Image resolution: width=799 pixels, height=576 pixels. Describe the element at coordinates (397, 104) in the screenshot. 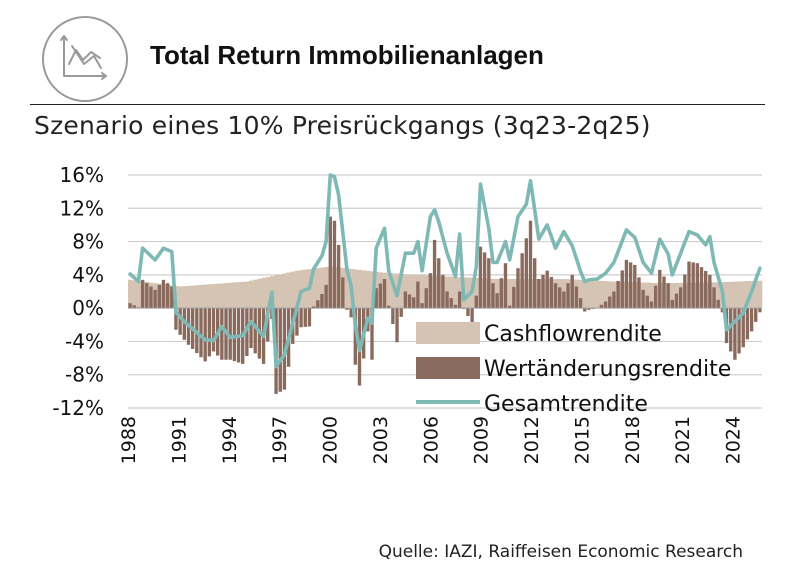

I see `title-divider` at that location.